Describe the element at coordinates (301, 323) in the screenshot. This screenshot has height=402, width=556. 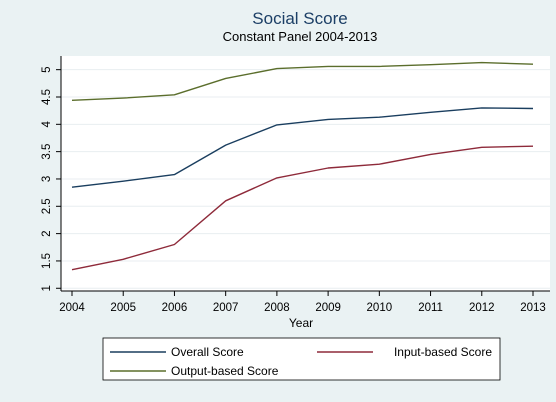
I see `x-axis-label: Year` at that location.